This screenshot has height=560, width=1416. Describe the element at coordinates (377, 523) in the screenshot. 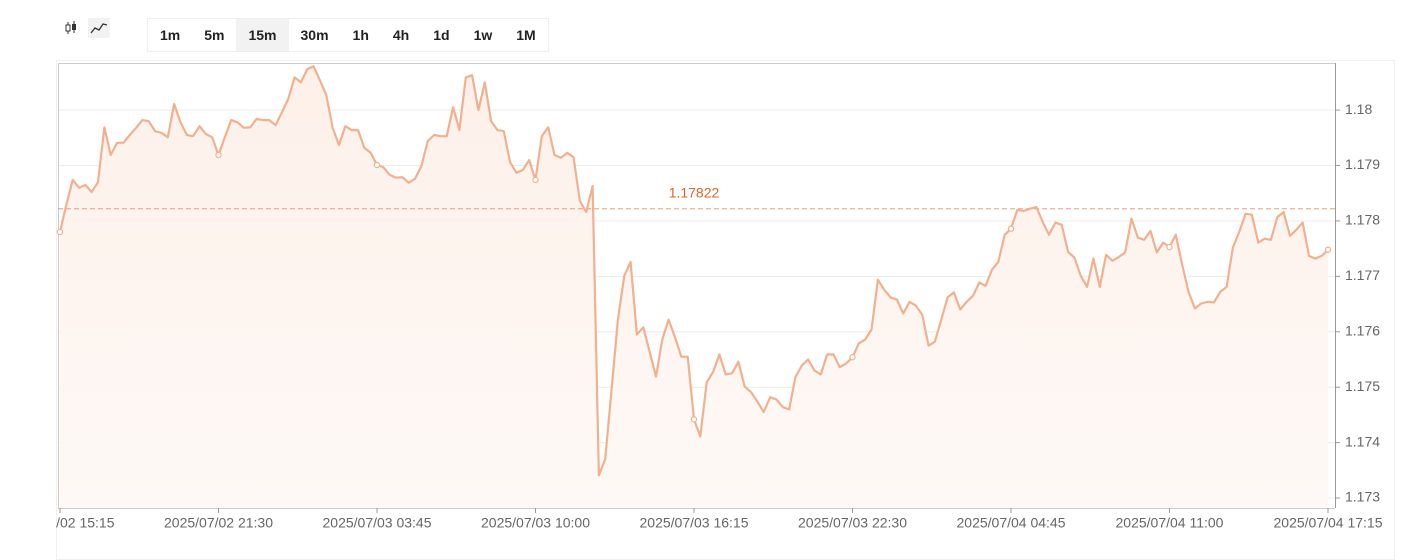

I see `x-tick-label: 2025/07/03 03:45` at that location.